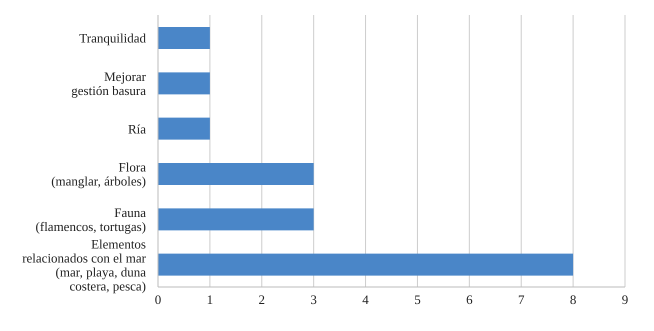 This screenshot has width=654, height=331. I want to click on y-tick-label: Flora (manglar, árboles), so click(98, 173).